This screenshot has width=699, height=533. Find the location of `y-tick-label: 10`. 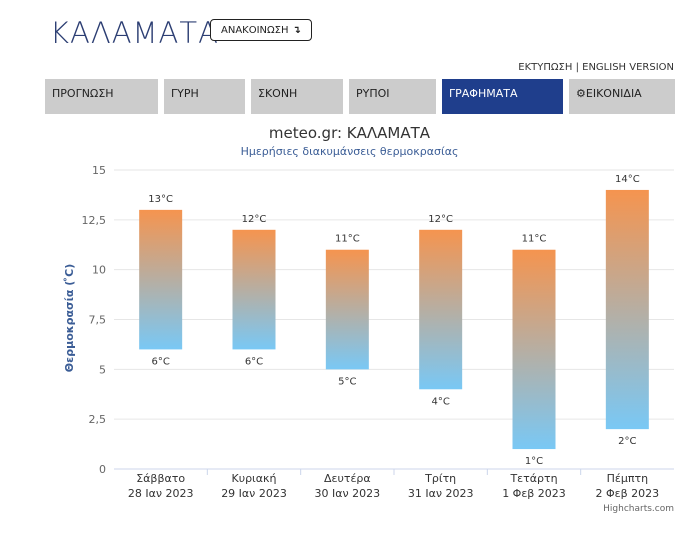

y-tick-label: 10 is located at coordinates (99, 270).